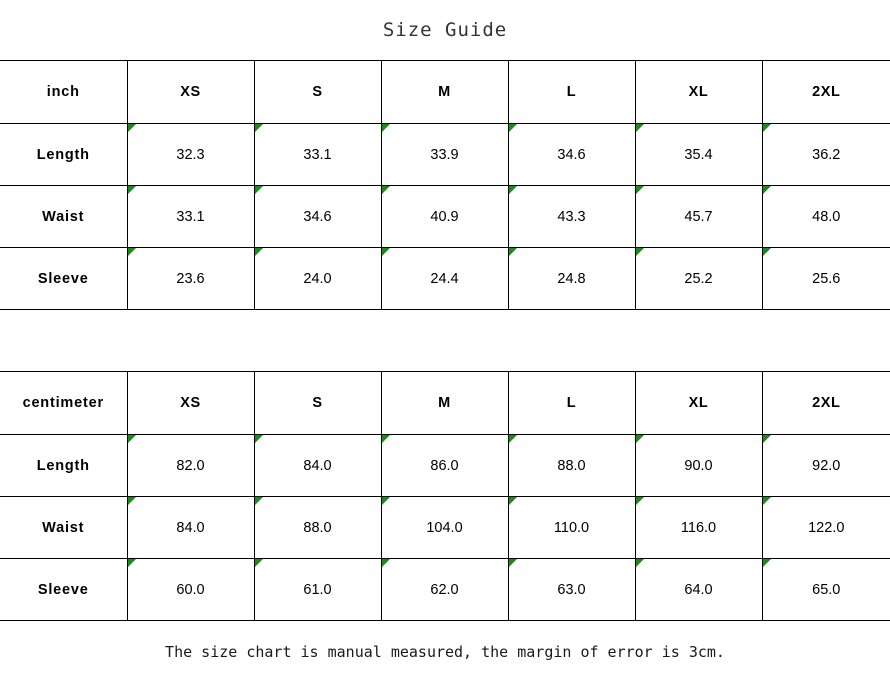 Image resolution: width=890 pixels, height=682 pixels. I want to click on size-header-l: L, so click(571, 92).